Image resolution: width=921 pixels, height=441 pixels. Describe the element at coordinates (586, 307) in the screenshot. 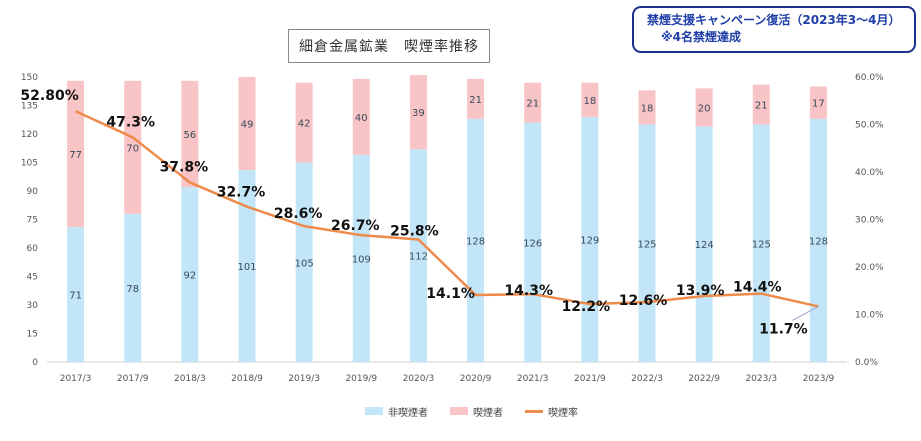

I see `rate-data-label: 12.2%` at that location.